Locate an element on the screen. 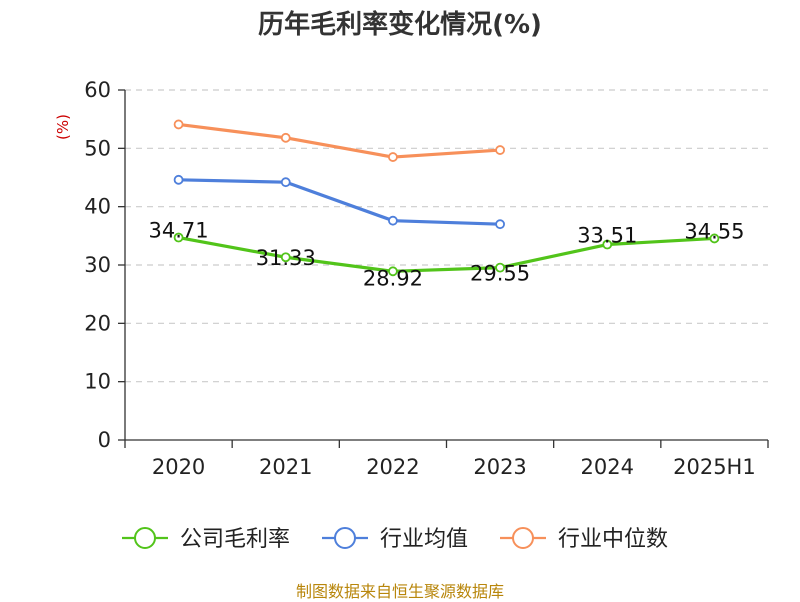 Image resolution: width=800 pixels, height=602 pixels. y-tick-label: 60 is located at coordinates (97, 90).